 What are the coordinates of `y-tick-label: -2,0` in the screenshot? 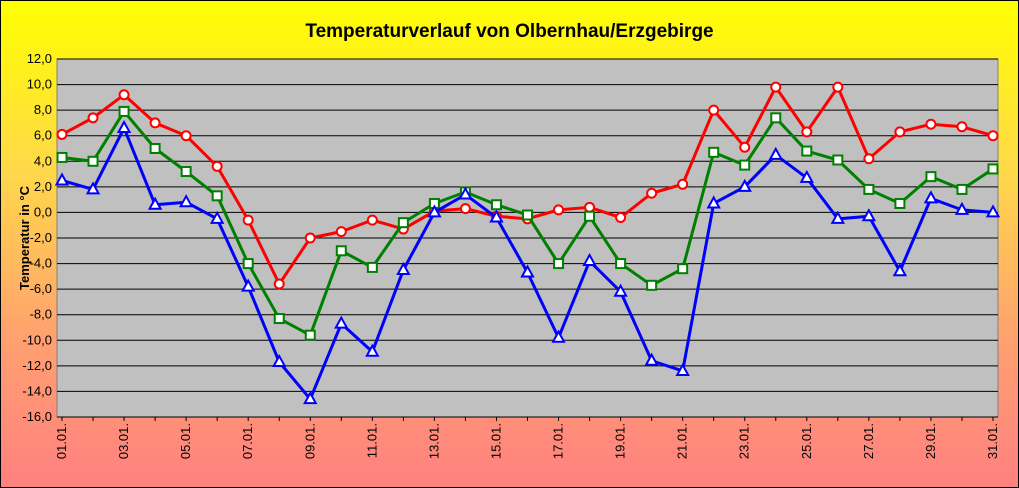 It's located at (41, 237).